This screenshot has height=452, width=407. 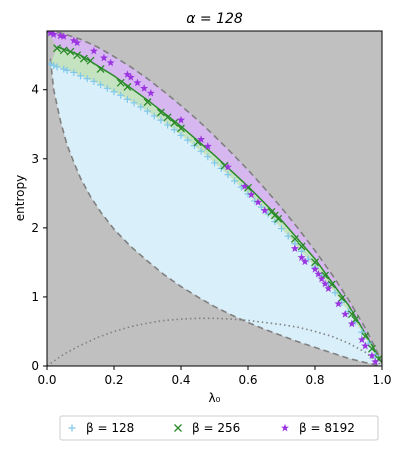 What do you see at coordinates (215, 398) in the screenshot?
I see `x-axis-label: λ₀` at bounding box center [215, 398].